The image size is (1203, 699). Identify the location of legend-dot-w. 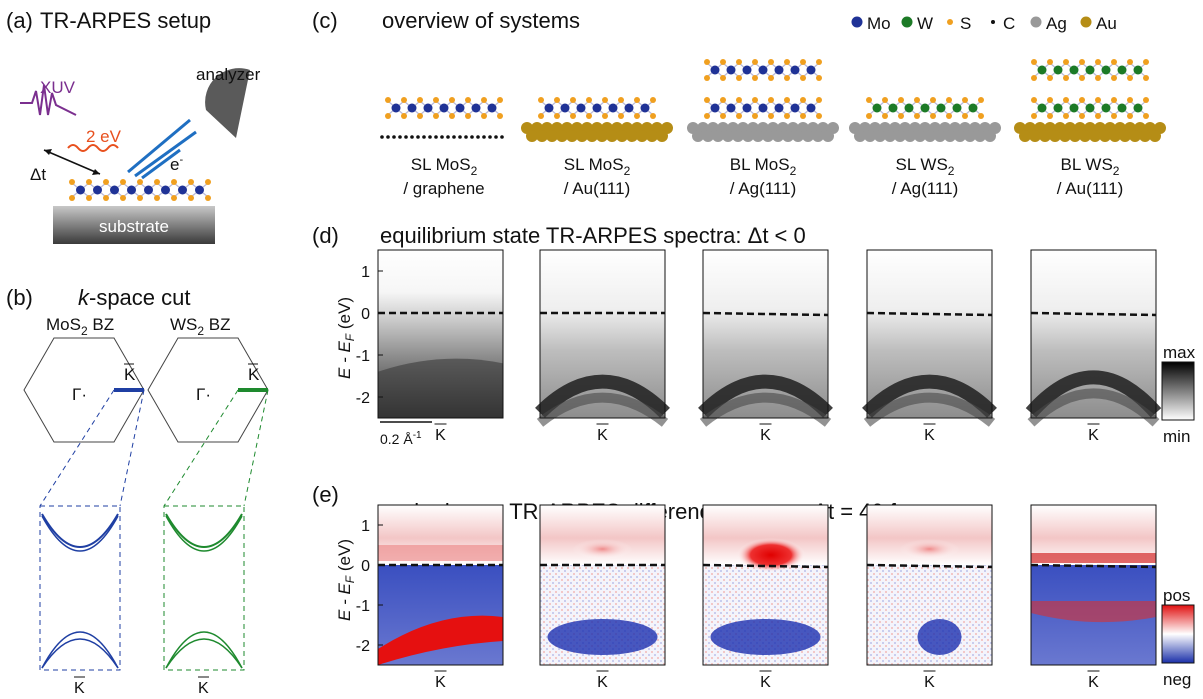
(907, 22).